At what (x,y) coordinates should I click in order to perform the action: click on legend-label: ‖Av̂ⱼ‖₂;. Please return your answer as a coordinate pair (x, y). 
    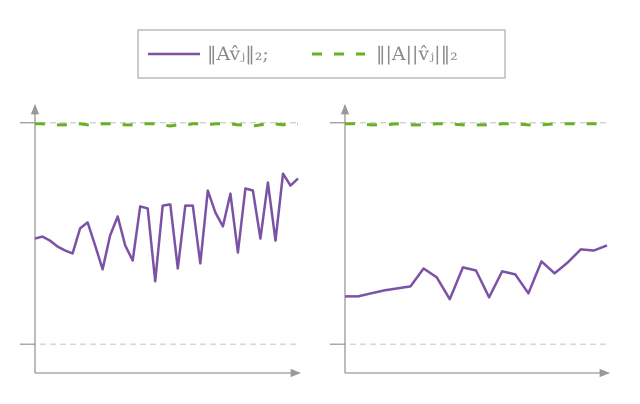
    Looking at the image, I should click on (238, 54).